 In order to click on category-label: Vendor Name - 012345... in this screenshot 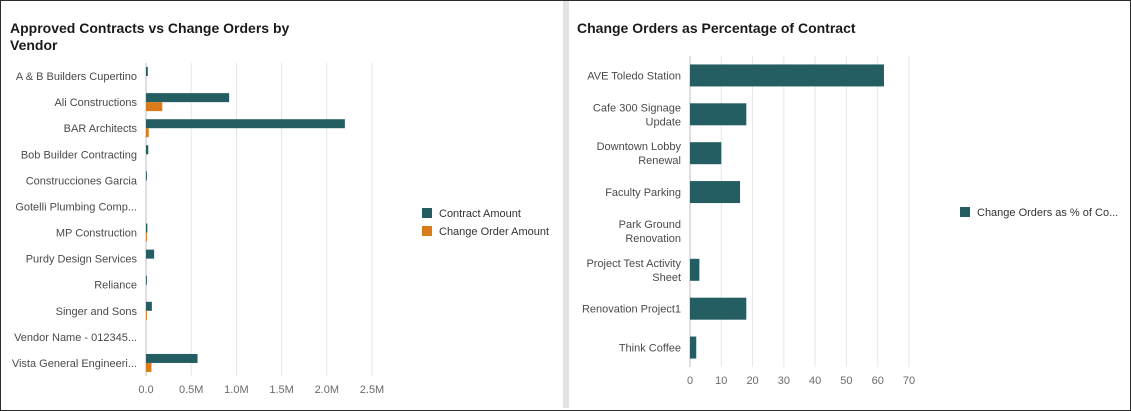, I will do `click(75, 338)`.